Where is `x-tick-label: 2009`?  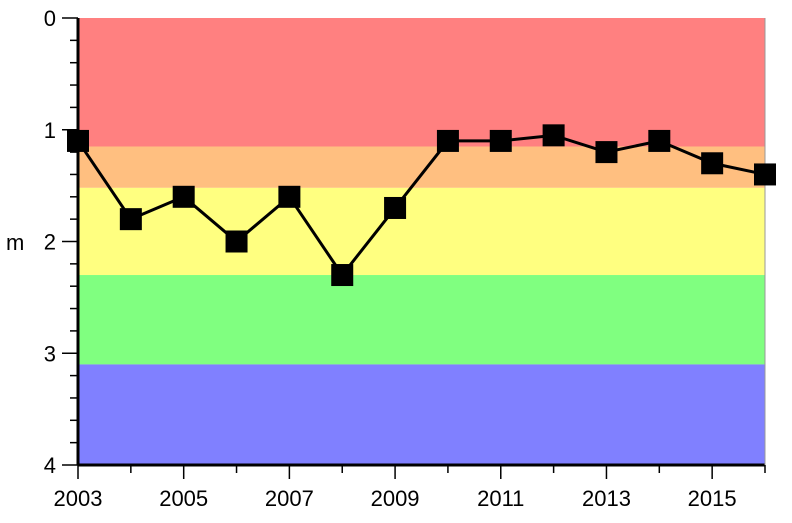
x-tick-label: 2009 is located at coordinates (395, 498).